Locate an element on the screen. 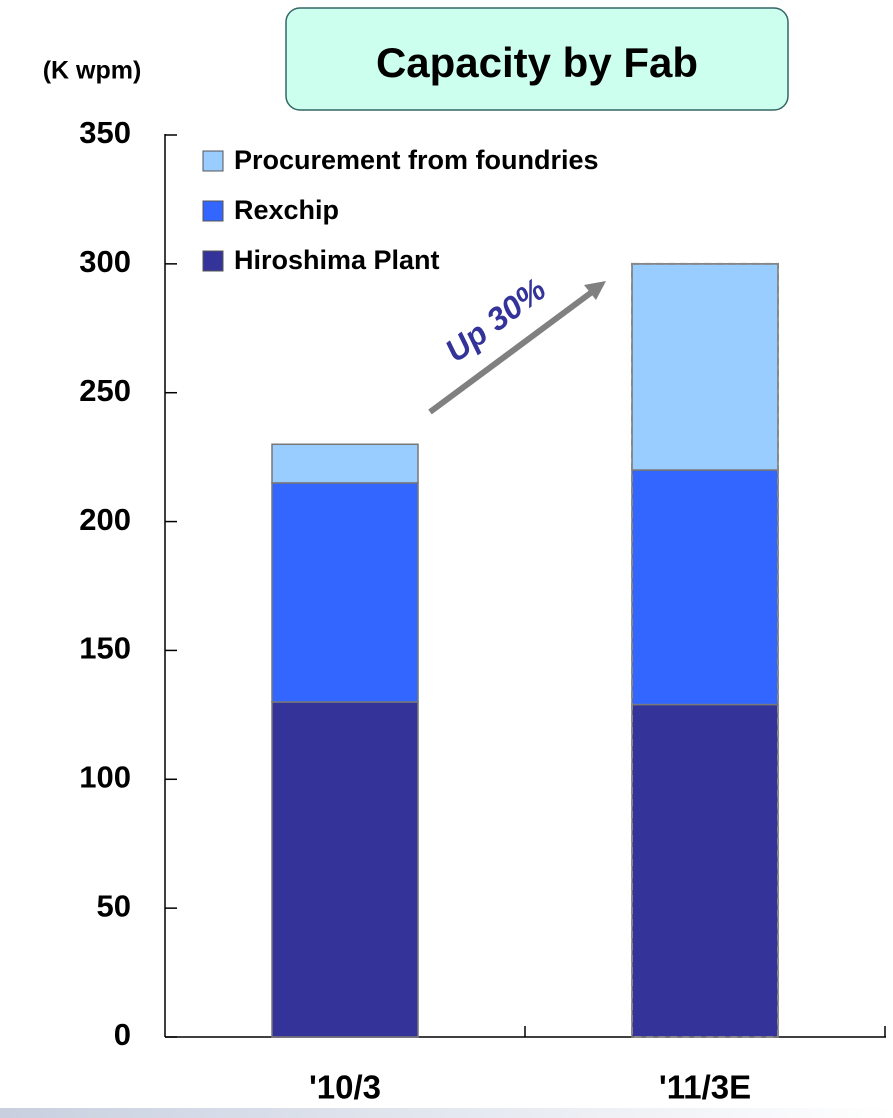 Image resolution: width=893 pixels, height=1118 pixels. y-tick-label: 0 is located at coordinates (122, 1034).